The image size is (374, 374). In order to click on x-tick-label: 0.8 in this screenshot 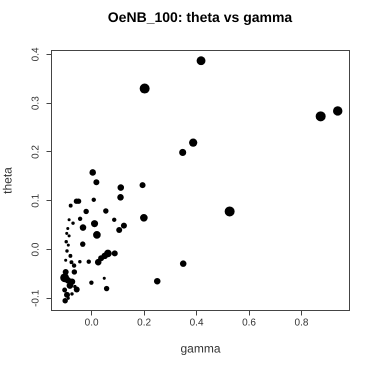, I will do `click(301, 323)`.